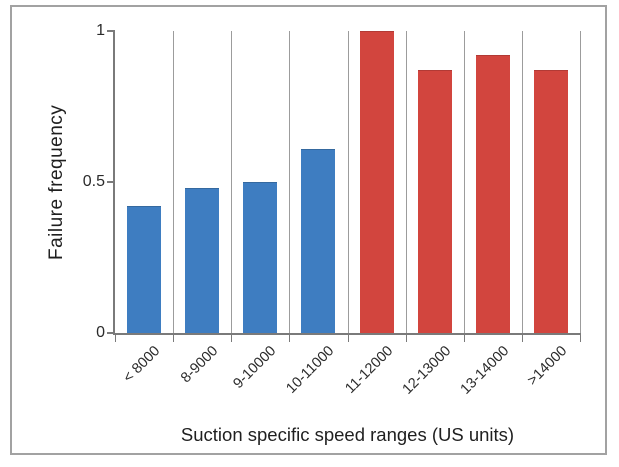 This screenshot has height=467, width=619. I want to click on bar-< 8000, so click(144, 270).